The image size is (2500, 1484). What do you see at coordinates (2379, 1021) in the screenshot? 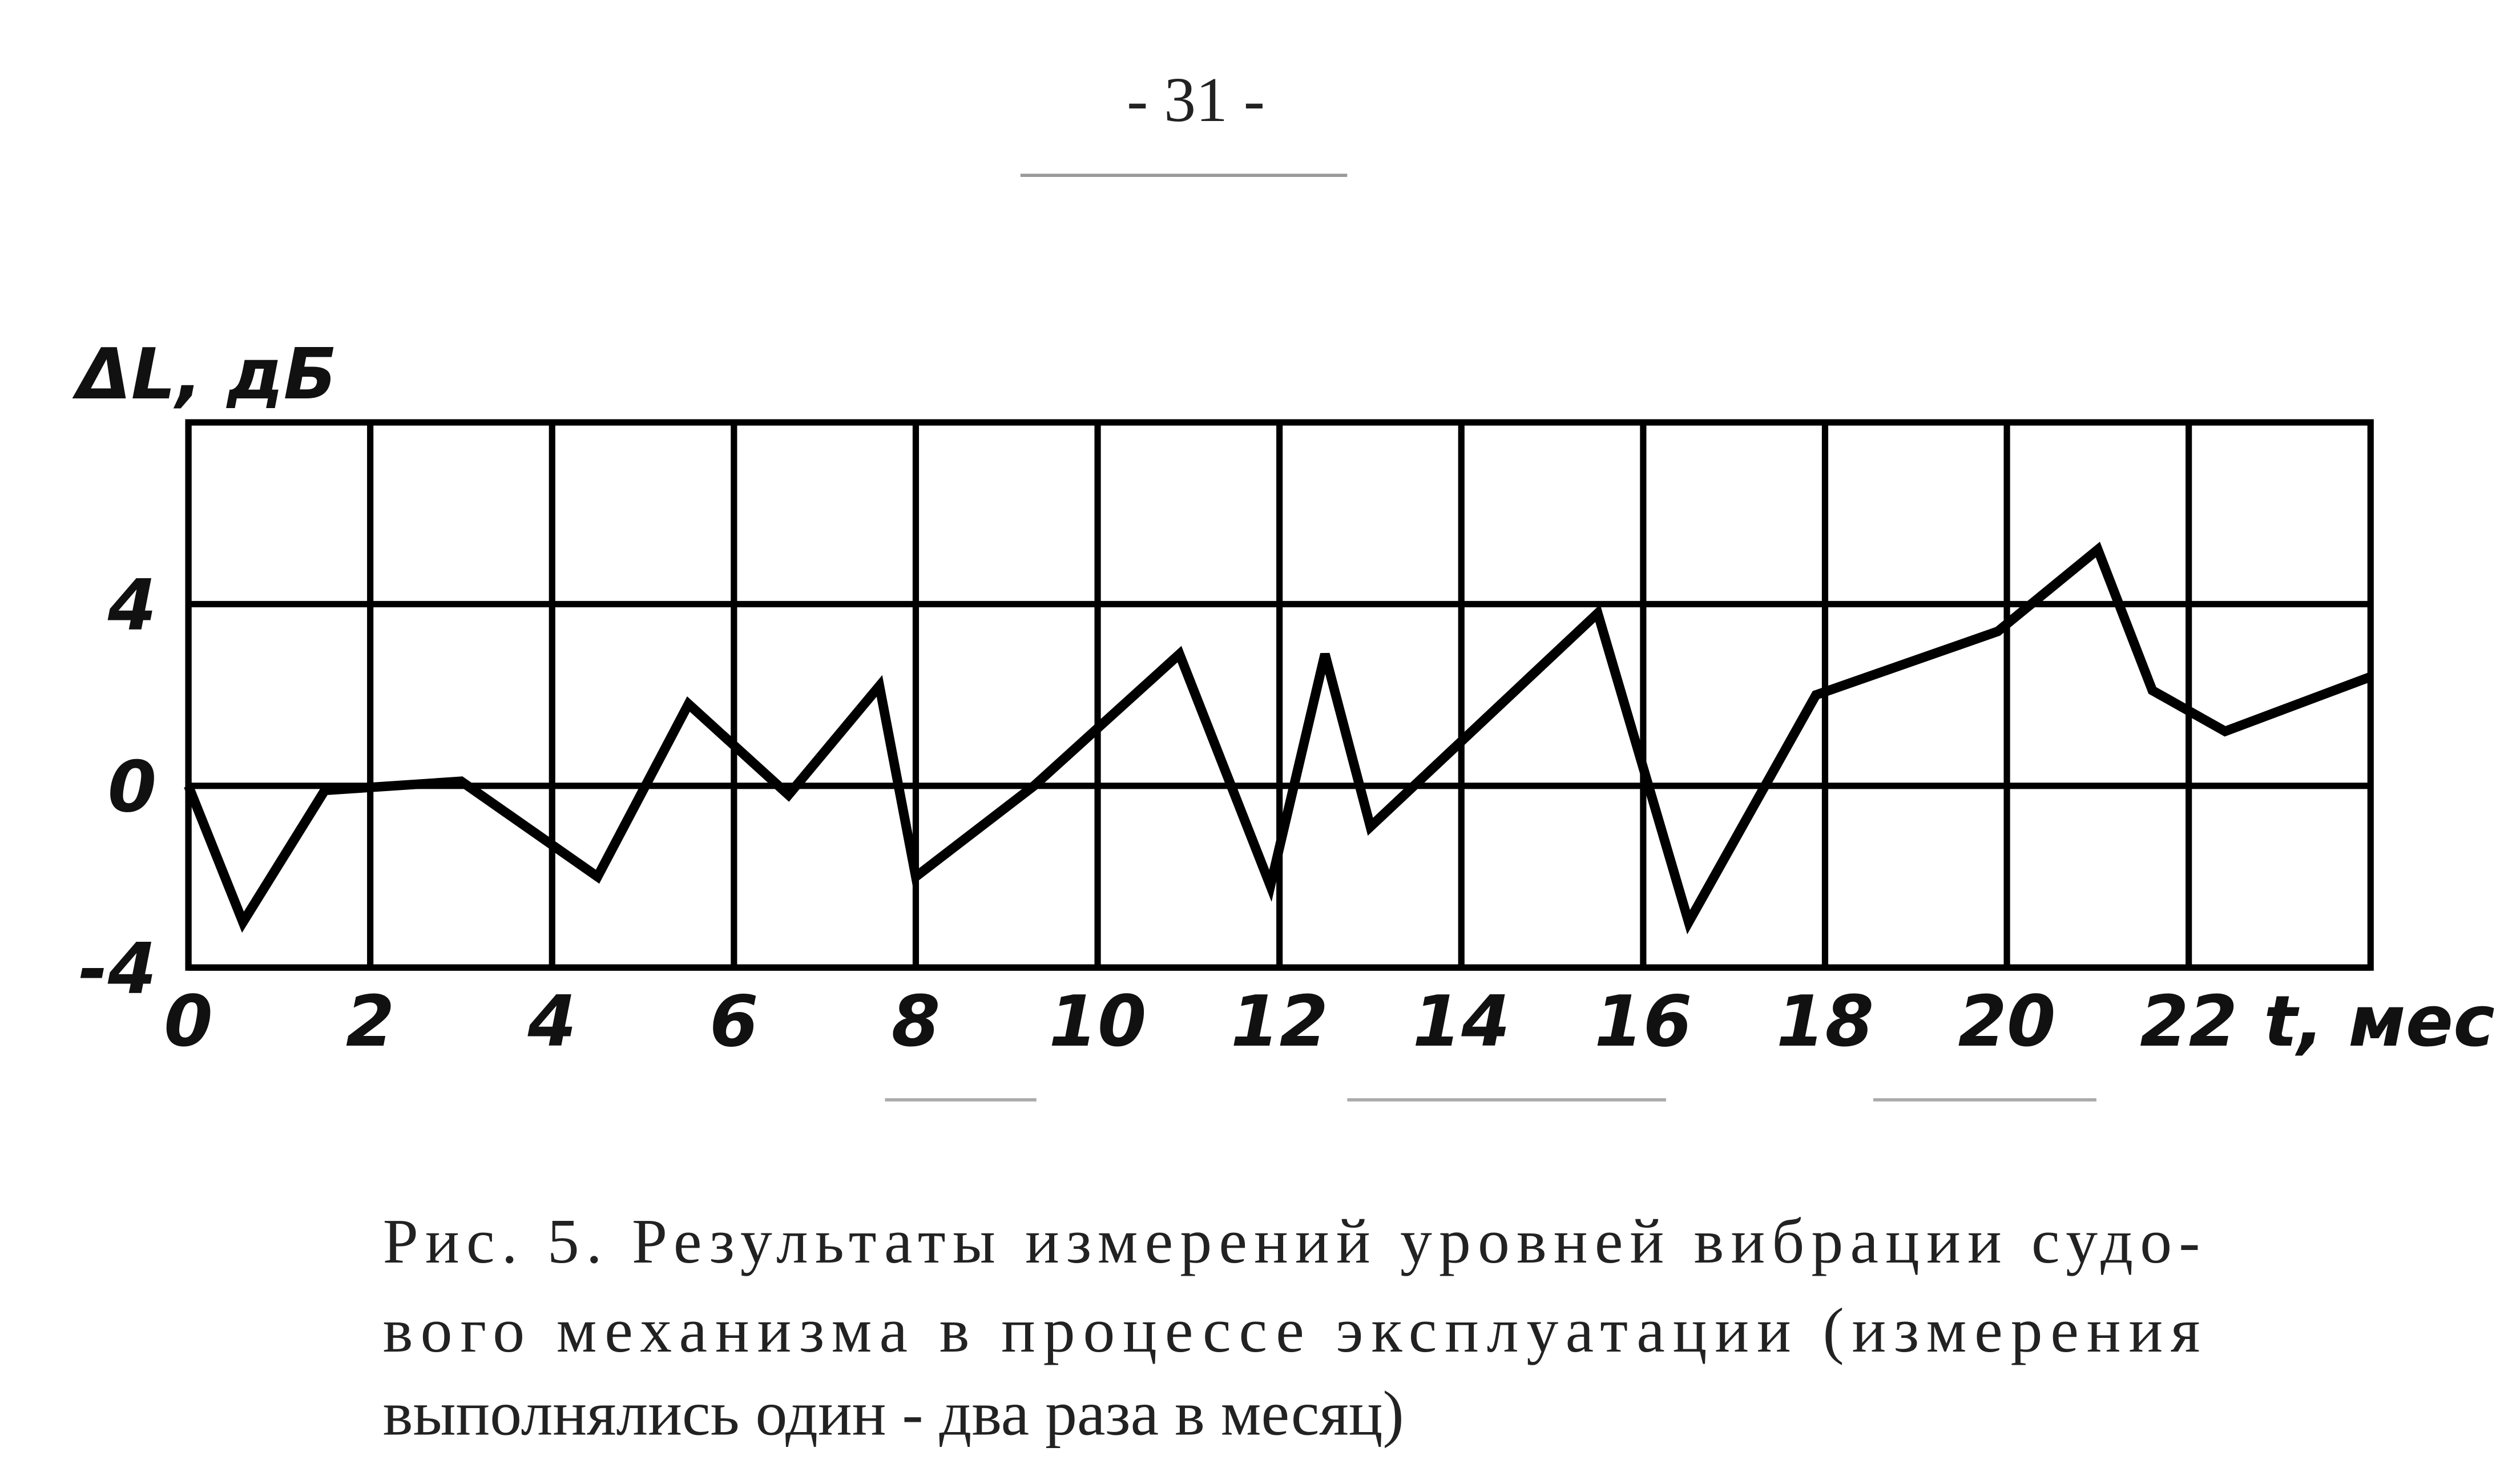
I see `x-axis-label: t, мес` at bounding box center [2379, 1021].